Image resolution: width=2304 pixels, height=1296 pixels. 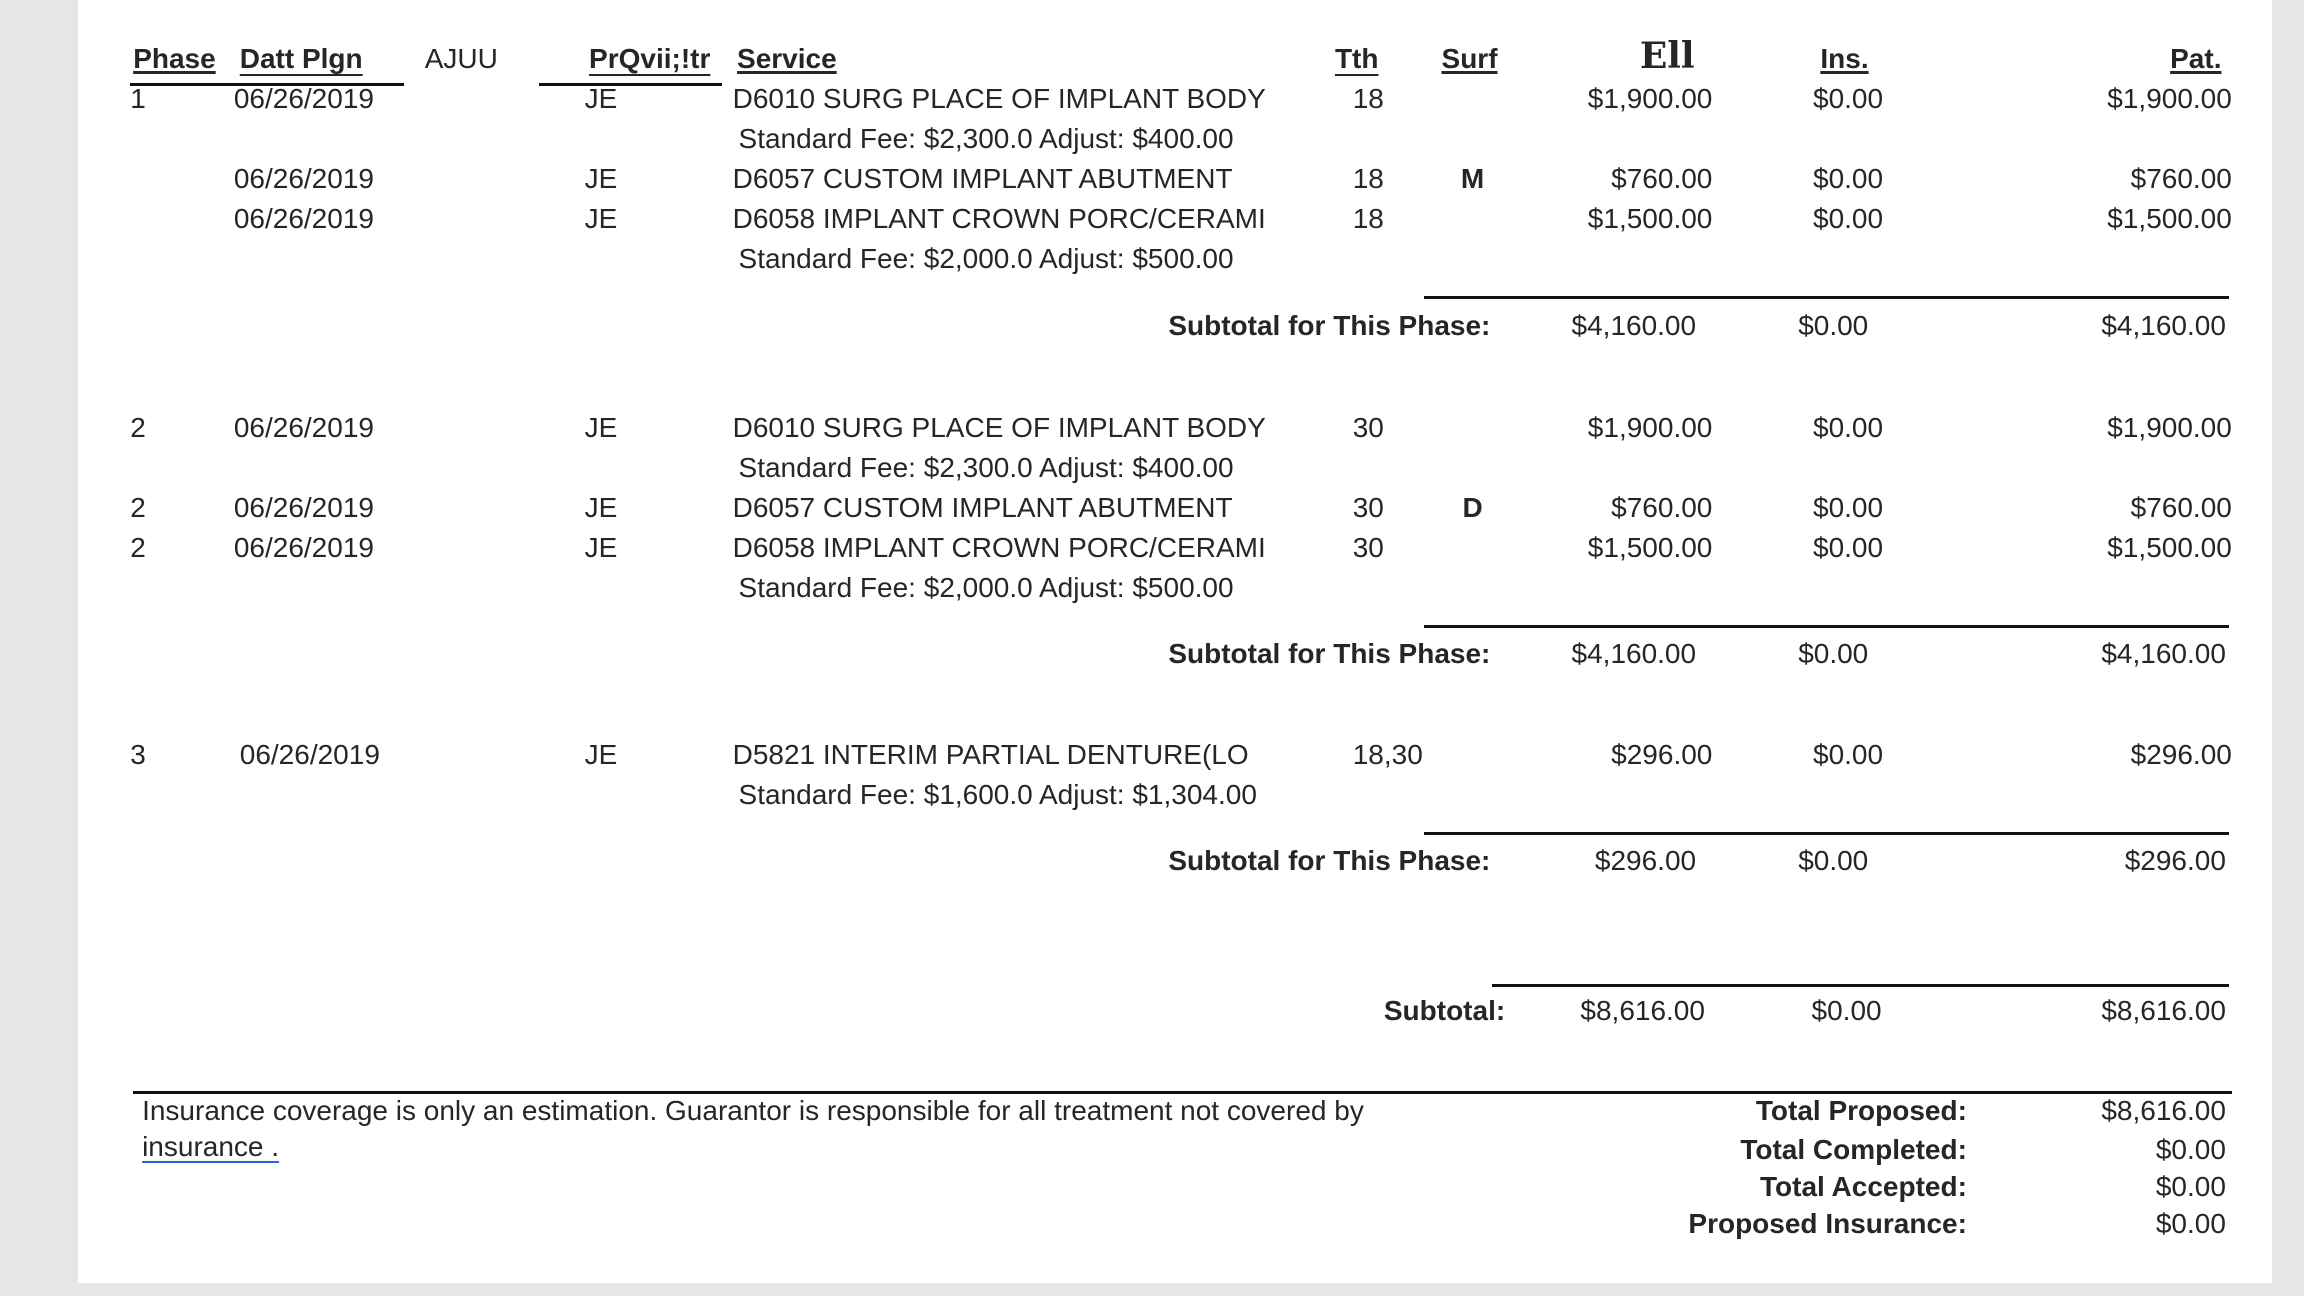 What do you see at coordinates (1662, 754) in the screenshot?
I see `fee-amount: $296.00` at bounding box center [1662, 754].